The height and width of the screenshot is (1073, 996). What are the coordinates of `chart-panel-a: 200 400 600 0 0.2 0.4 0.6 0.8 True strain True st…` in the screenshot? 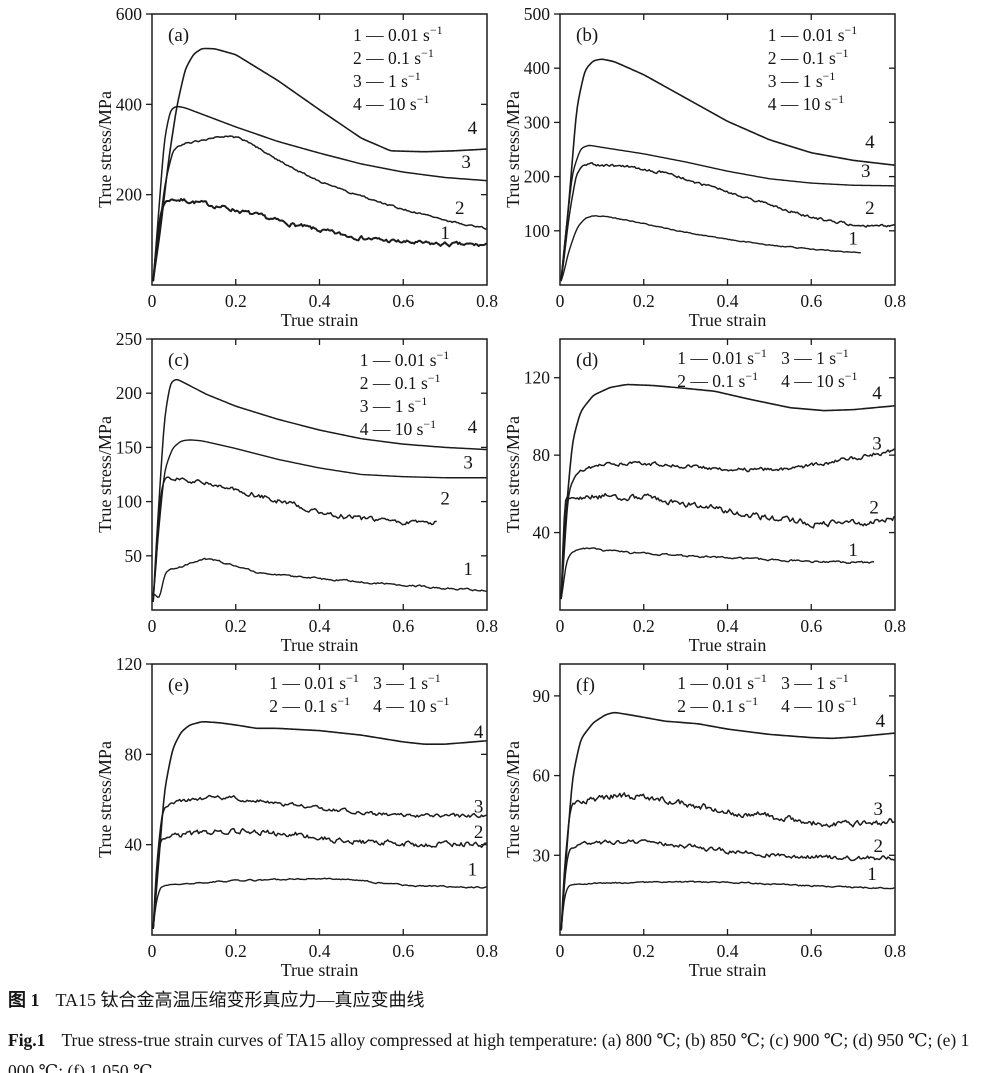 It's located at (296, 167).